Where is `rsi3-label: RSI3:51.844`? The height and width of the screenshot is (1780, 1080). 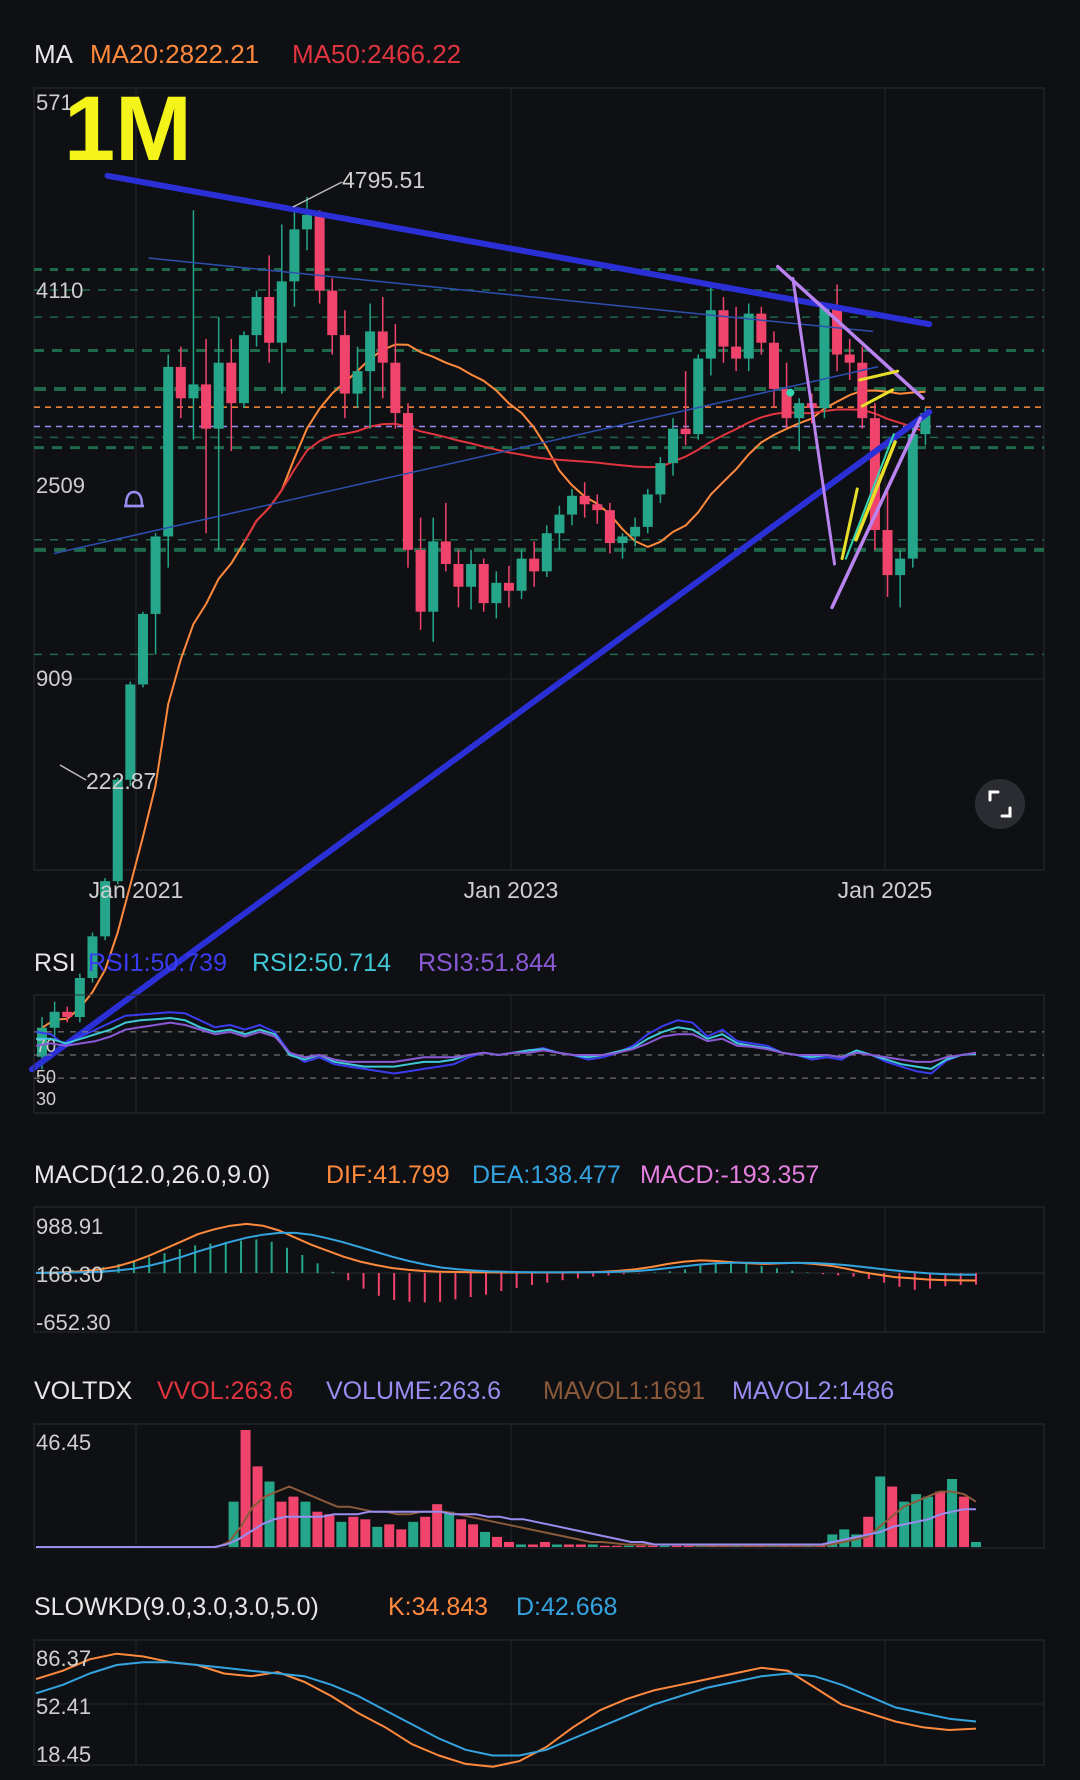
rsi3-label: RSI3:51.844 is located at coordinates (487, 963).